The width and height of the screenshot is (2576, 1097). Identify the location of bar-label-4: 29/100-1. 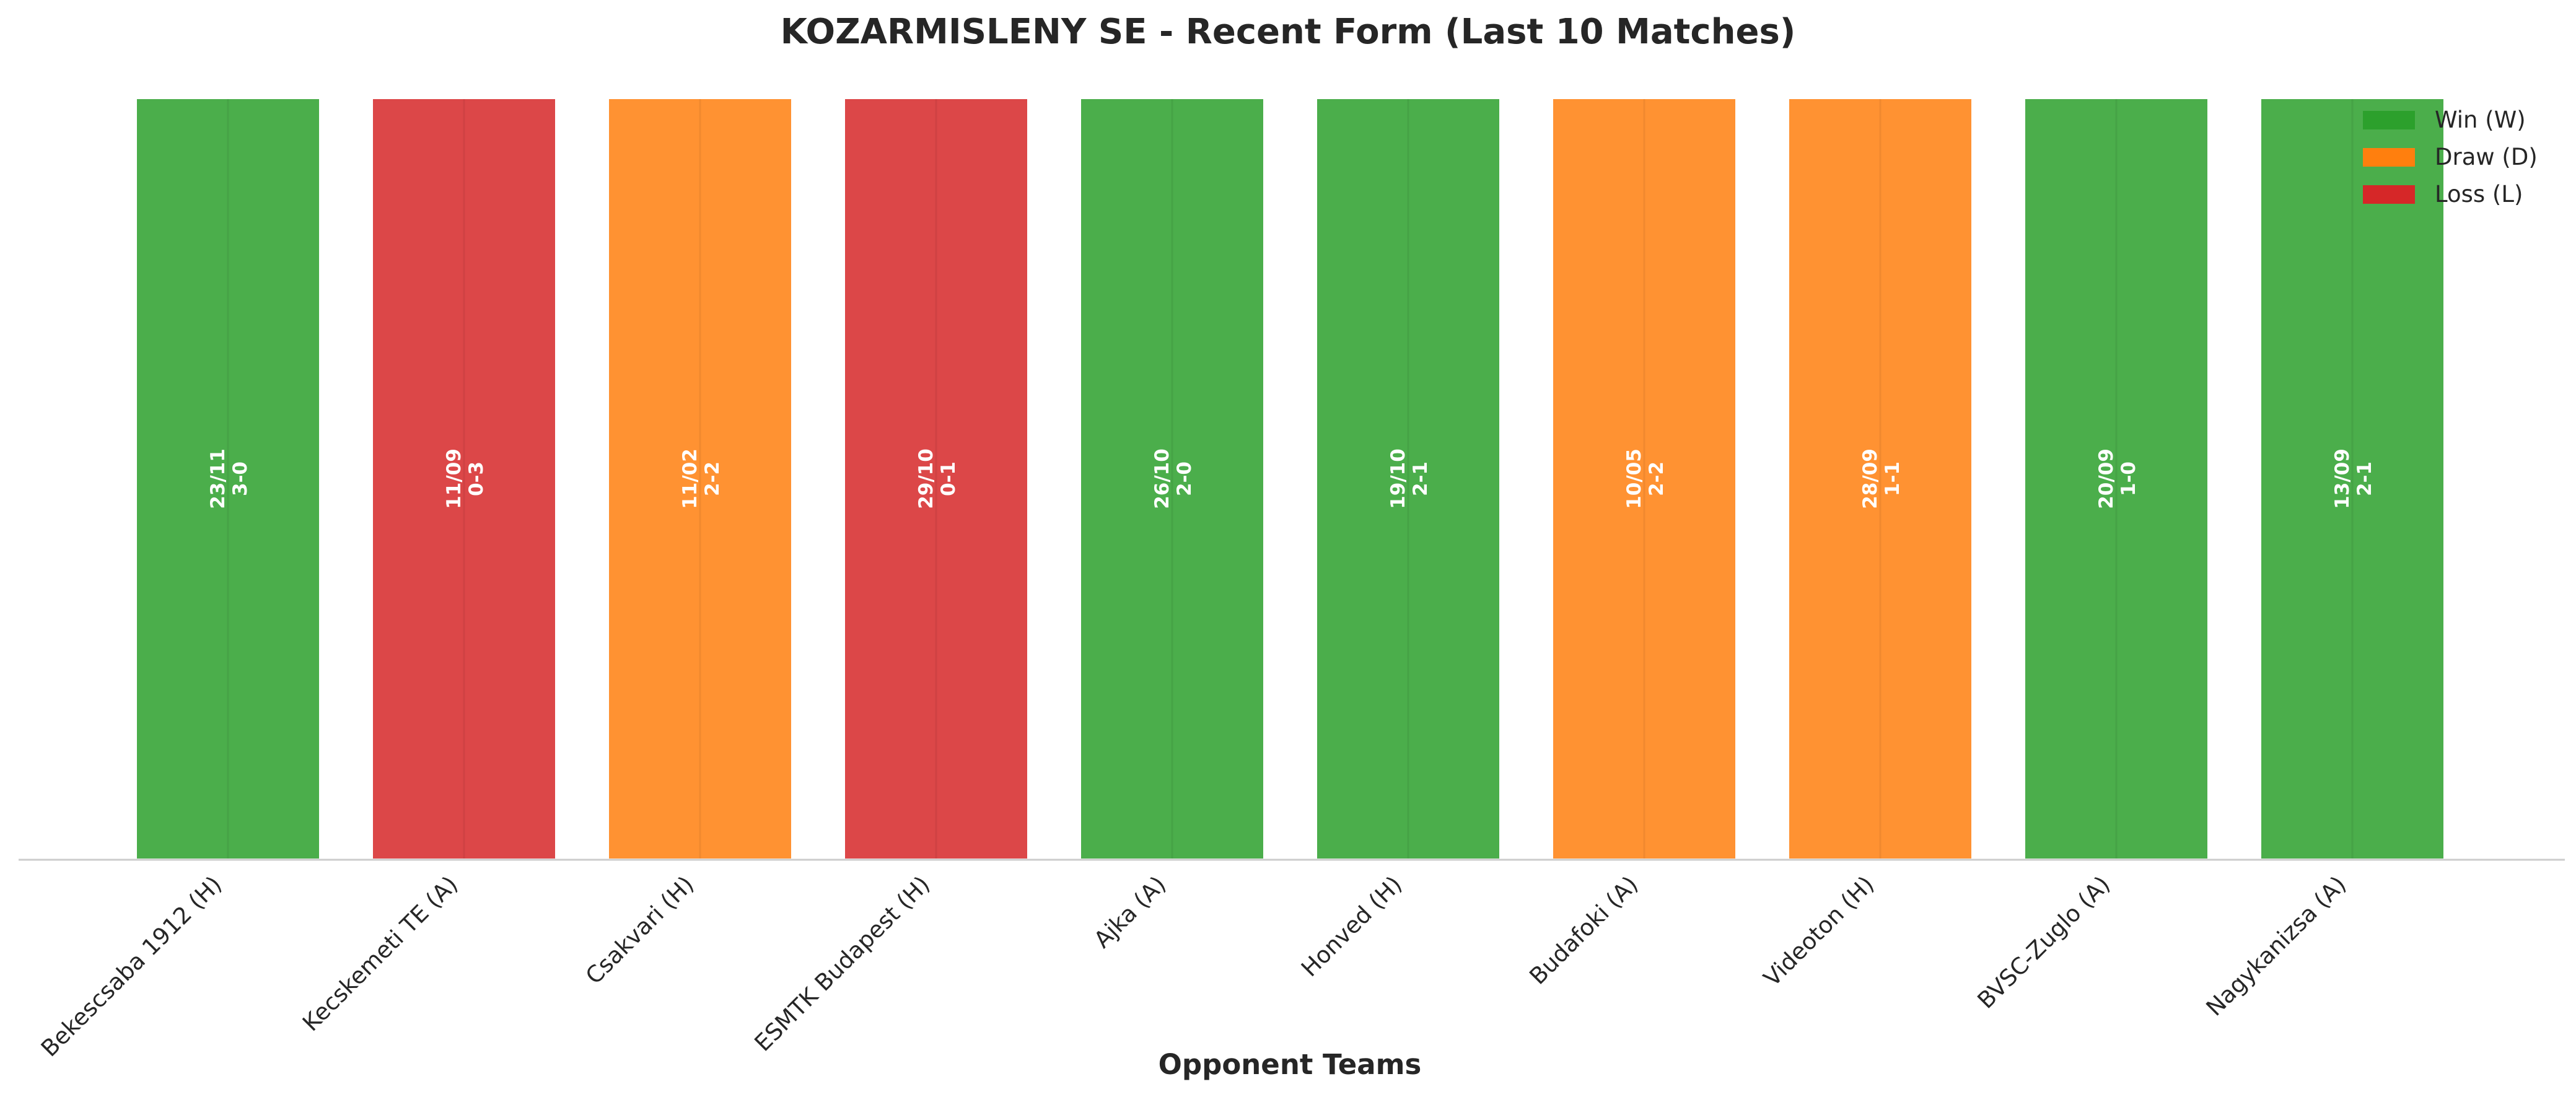
(937, 478).